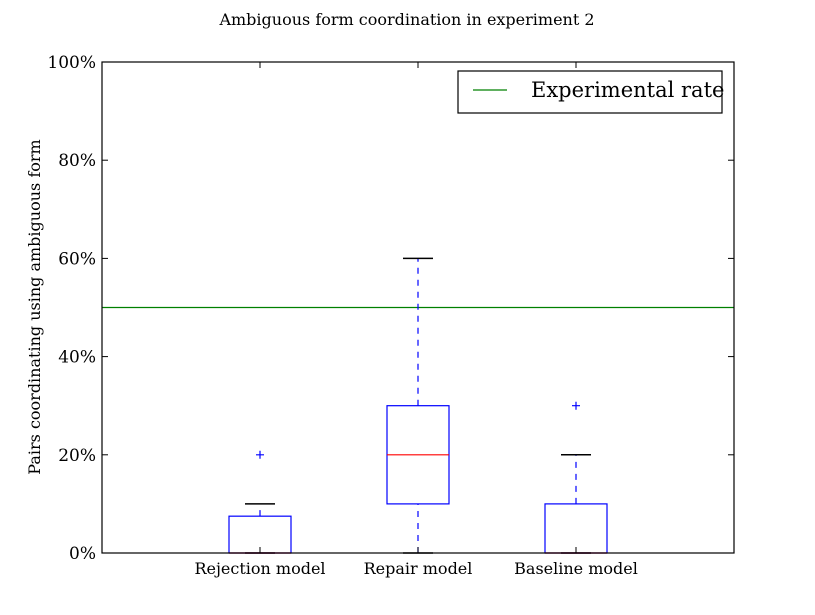 Image resolution: width=815 pixels, height=615 pixels. Describe the element at coordinates (77, 161) in the screenshot. I see `y-tick-label: 80%` at that location.